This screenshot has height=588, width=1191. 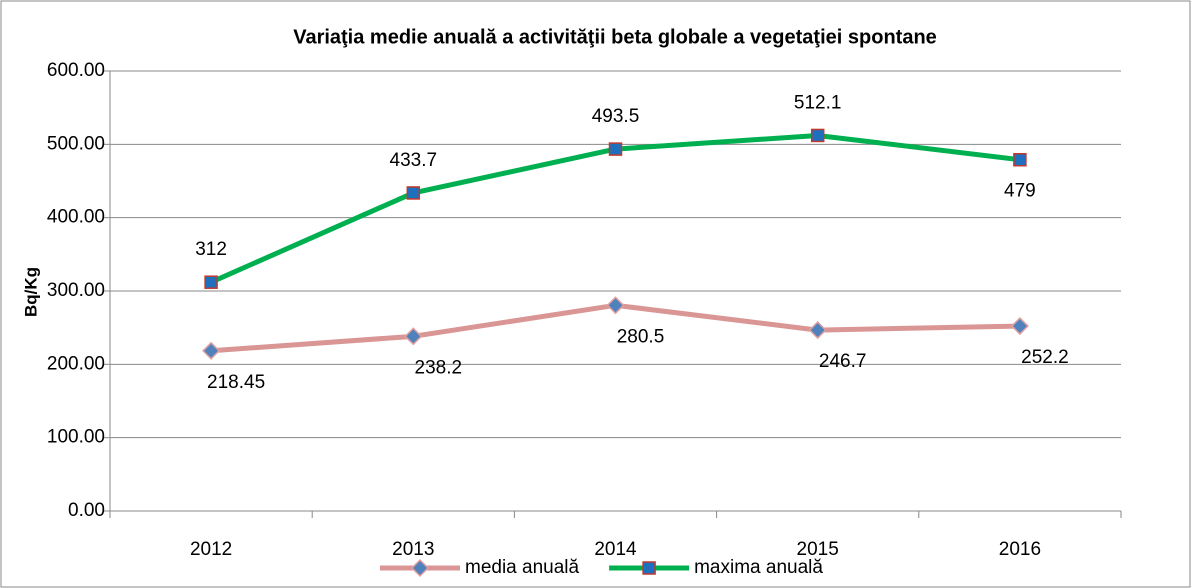 What do you see at coordinates (236, 382) in the screenshot?
I see `data-label: 218.45` at bounding box center [236, 382].